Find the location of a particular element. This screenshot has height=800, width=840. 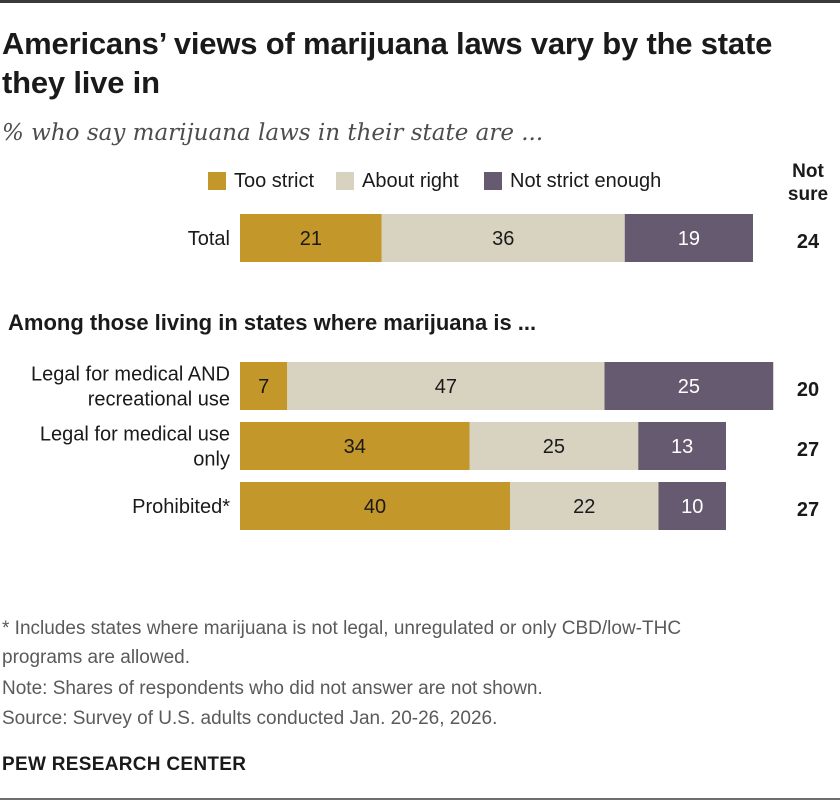

value-label-total-about-right: 36 is located at coordinates (503, 239).